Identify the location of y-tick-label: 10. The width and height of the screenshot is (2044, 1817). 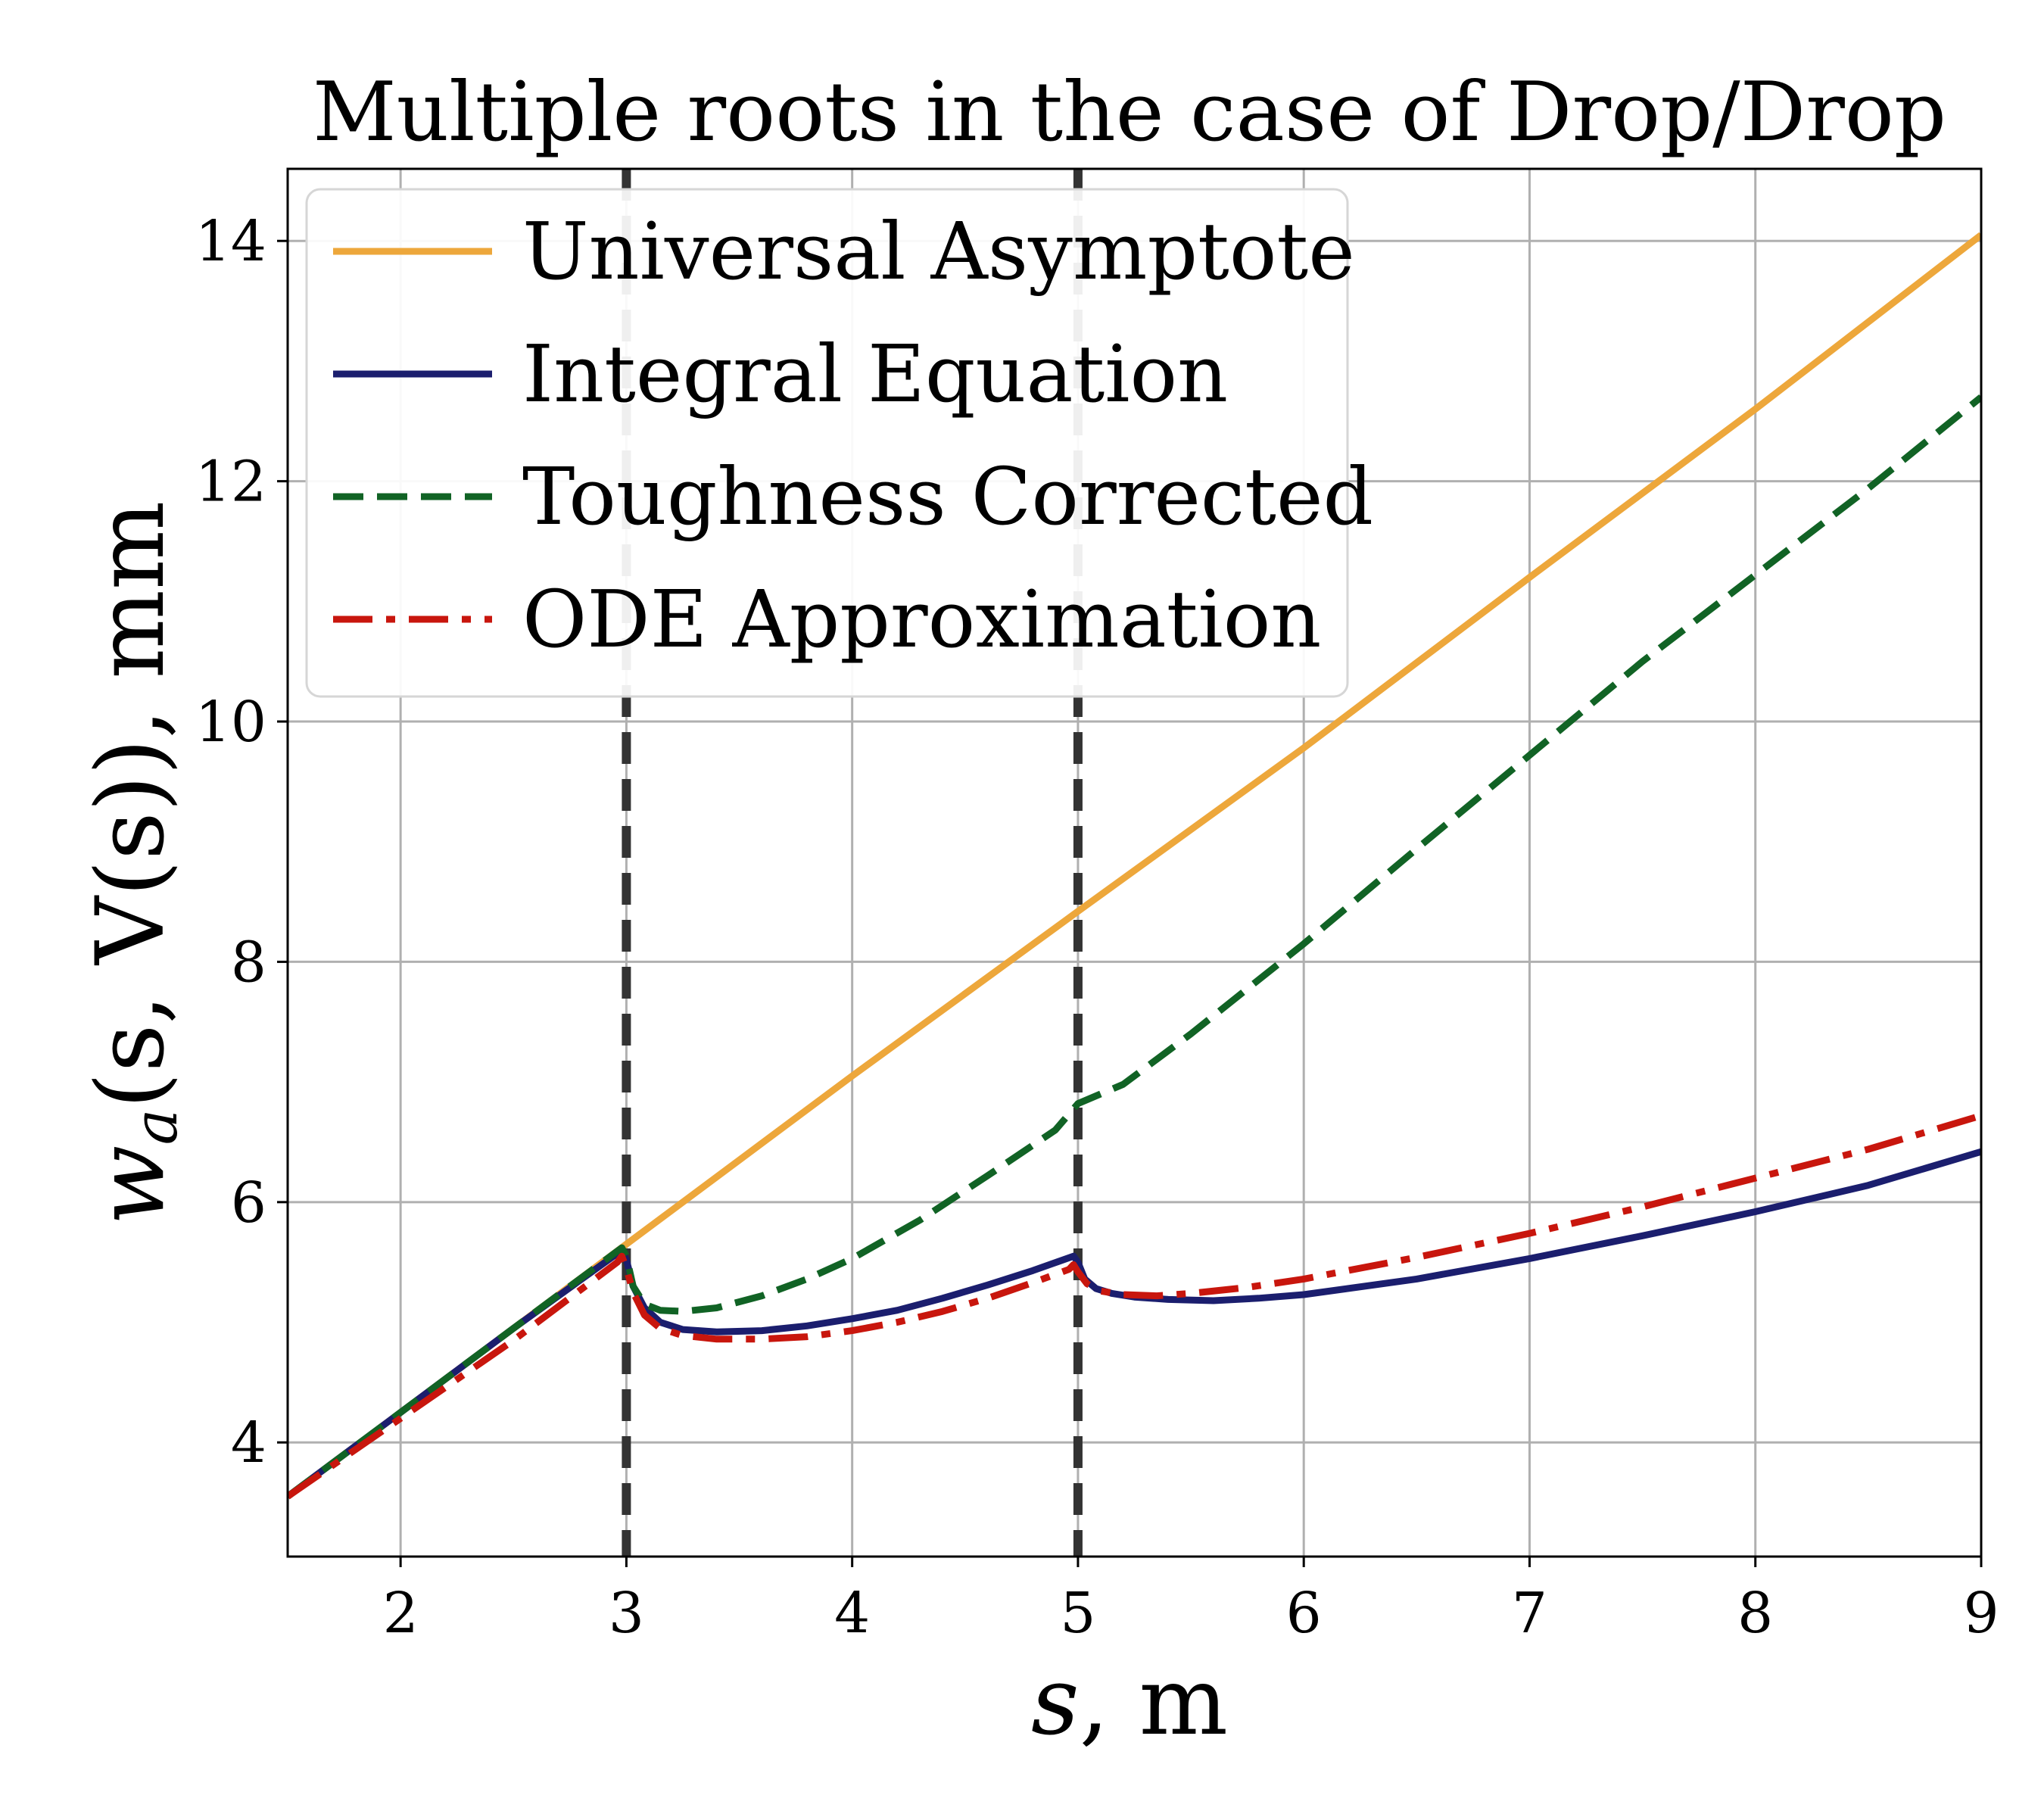
(230, 722).